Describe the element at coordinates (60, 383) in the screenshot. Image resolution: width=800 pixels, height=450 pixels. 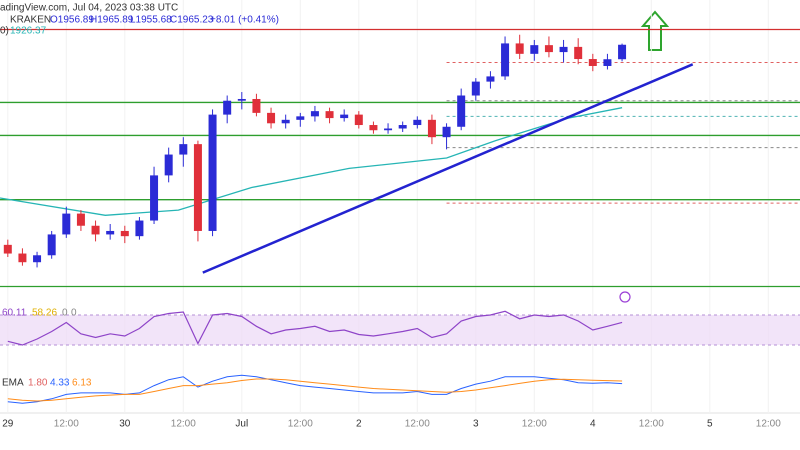
I see `macd-value-label: 4.33` at that location.